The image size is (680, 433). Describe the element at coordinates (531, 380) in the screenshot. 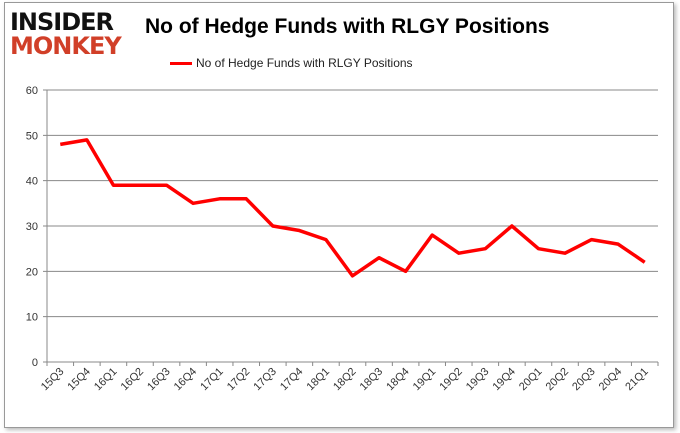

I see `x-tick-label: 20Q1` at that location.